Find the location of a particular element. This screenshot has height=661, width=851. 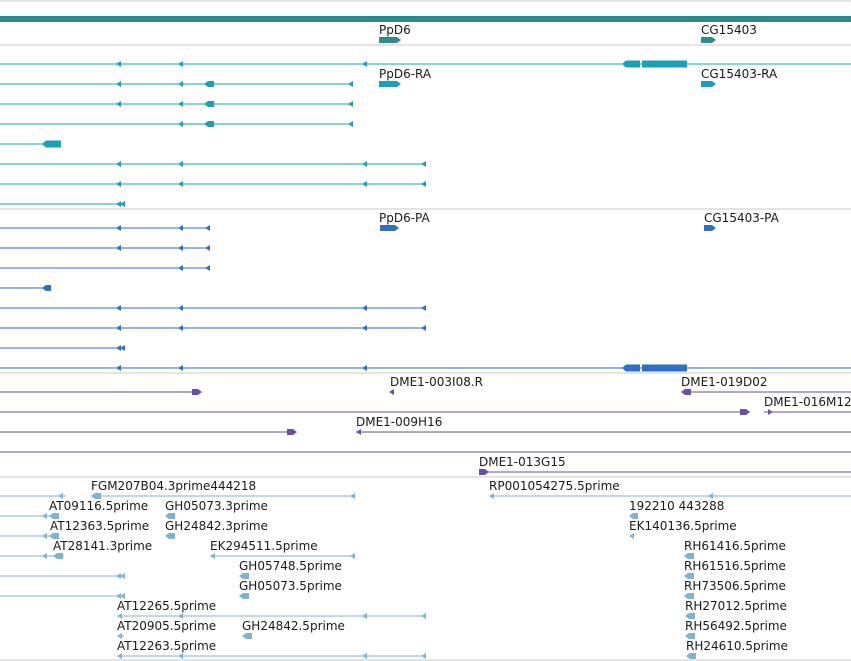

est-label: AT20905.5prime is located at coordinates (167, 626).